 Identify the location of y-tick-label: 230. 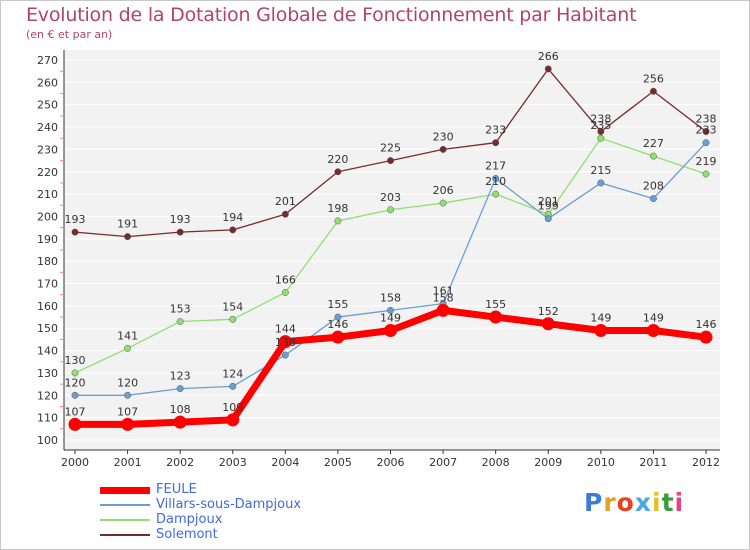
(47, 149).